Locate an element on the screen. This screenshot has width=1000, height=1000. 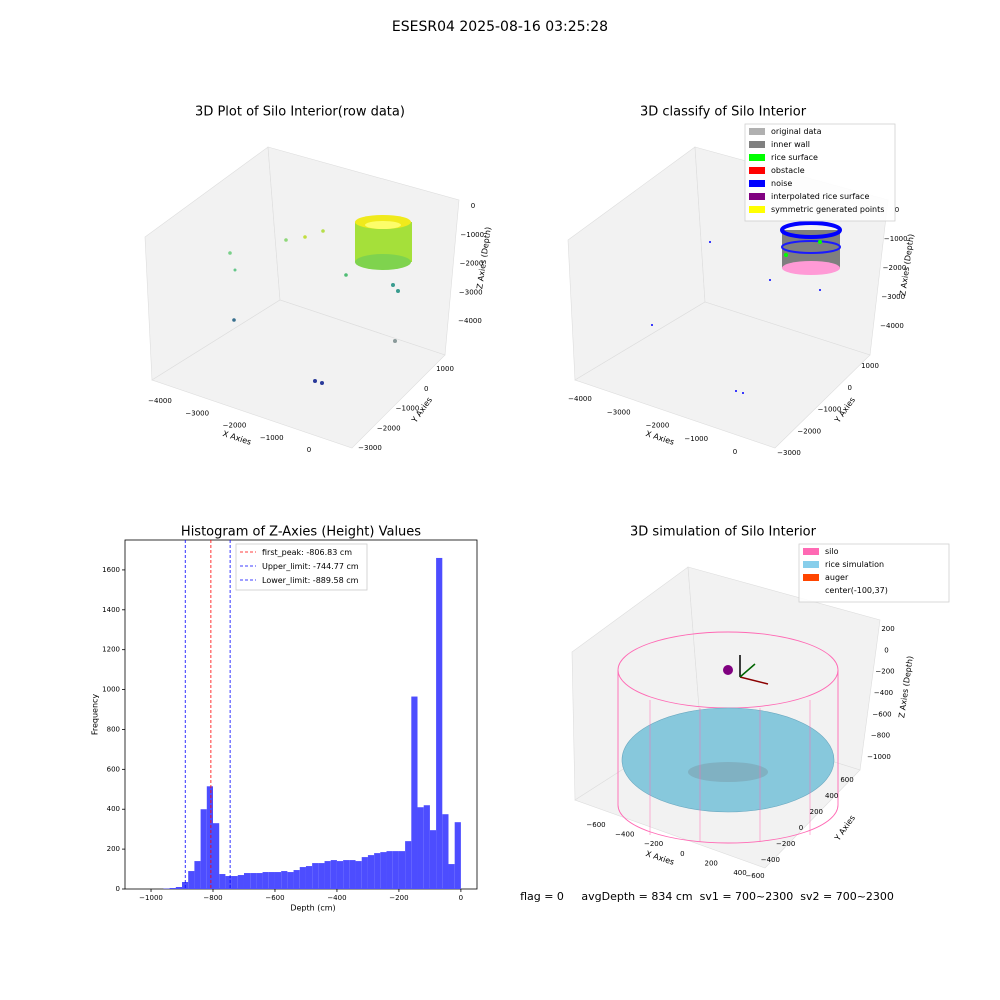
legend-label: noise is located at coordinates (781, 183).